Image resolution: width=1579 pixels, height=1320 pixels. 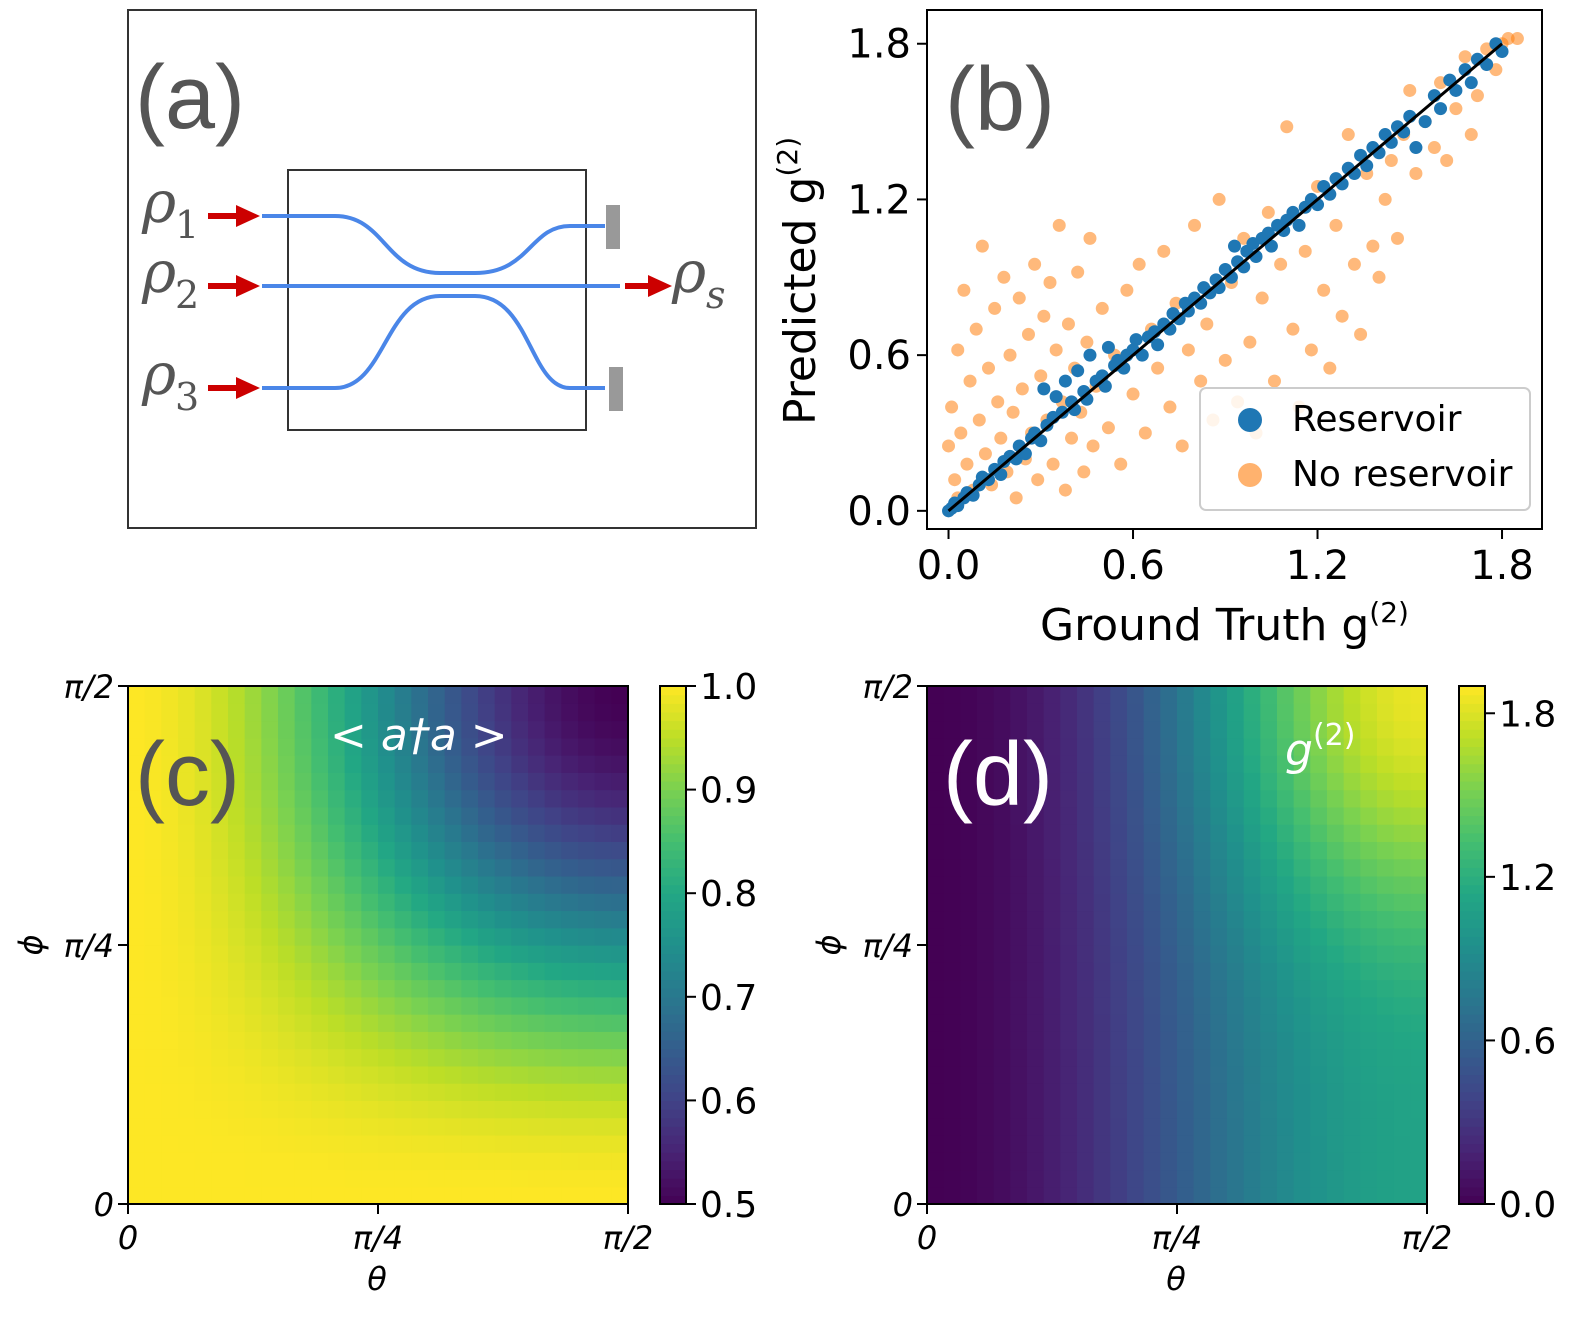 What do you see at coordinates (879, 200) in the screenshot?
I see `y-tick-label: 1.2` at bounding box center [879, 200].